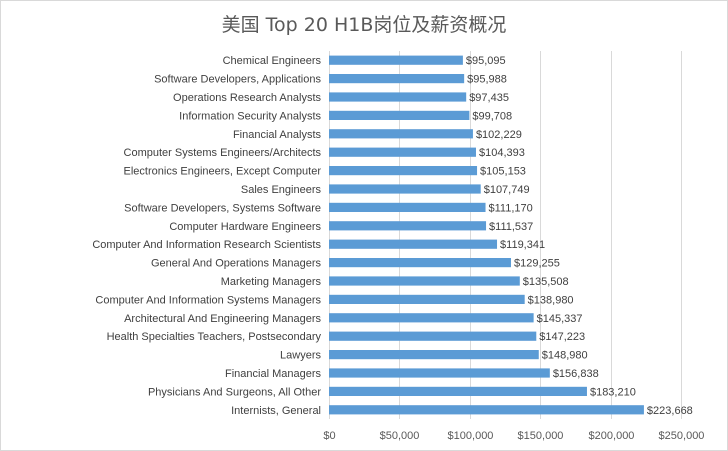  Describe the element at coordinates (245, 227) in the screenshot. I see `category-label: Computer Hardware Engineers` at that location.